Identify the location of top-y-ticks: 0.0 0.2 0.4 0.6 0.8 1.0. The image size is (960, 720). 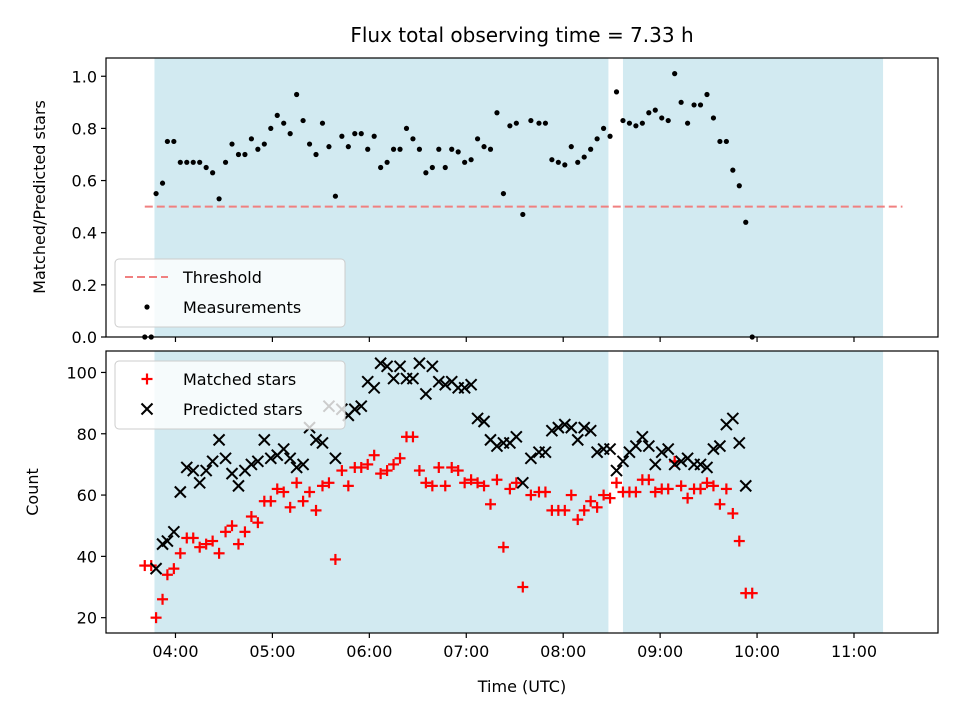
(89, 207).